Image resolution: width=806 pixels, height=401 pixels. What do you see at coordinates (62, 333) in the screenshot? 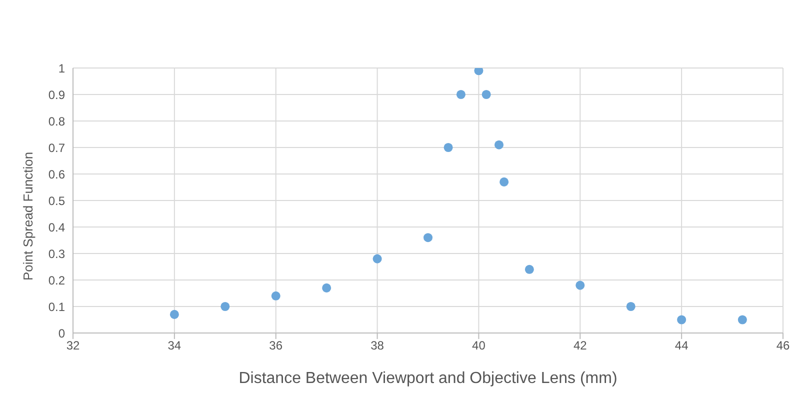
I see `y-tick-label: 0` at bounding box center [62, 333].